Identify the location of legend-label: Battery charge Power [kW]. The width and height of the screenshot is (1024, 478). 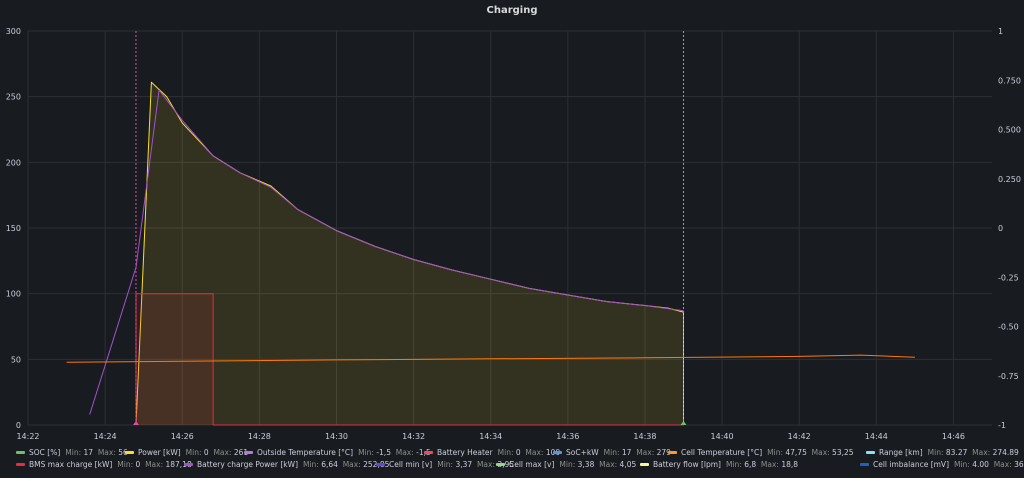
(247, 464).